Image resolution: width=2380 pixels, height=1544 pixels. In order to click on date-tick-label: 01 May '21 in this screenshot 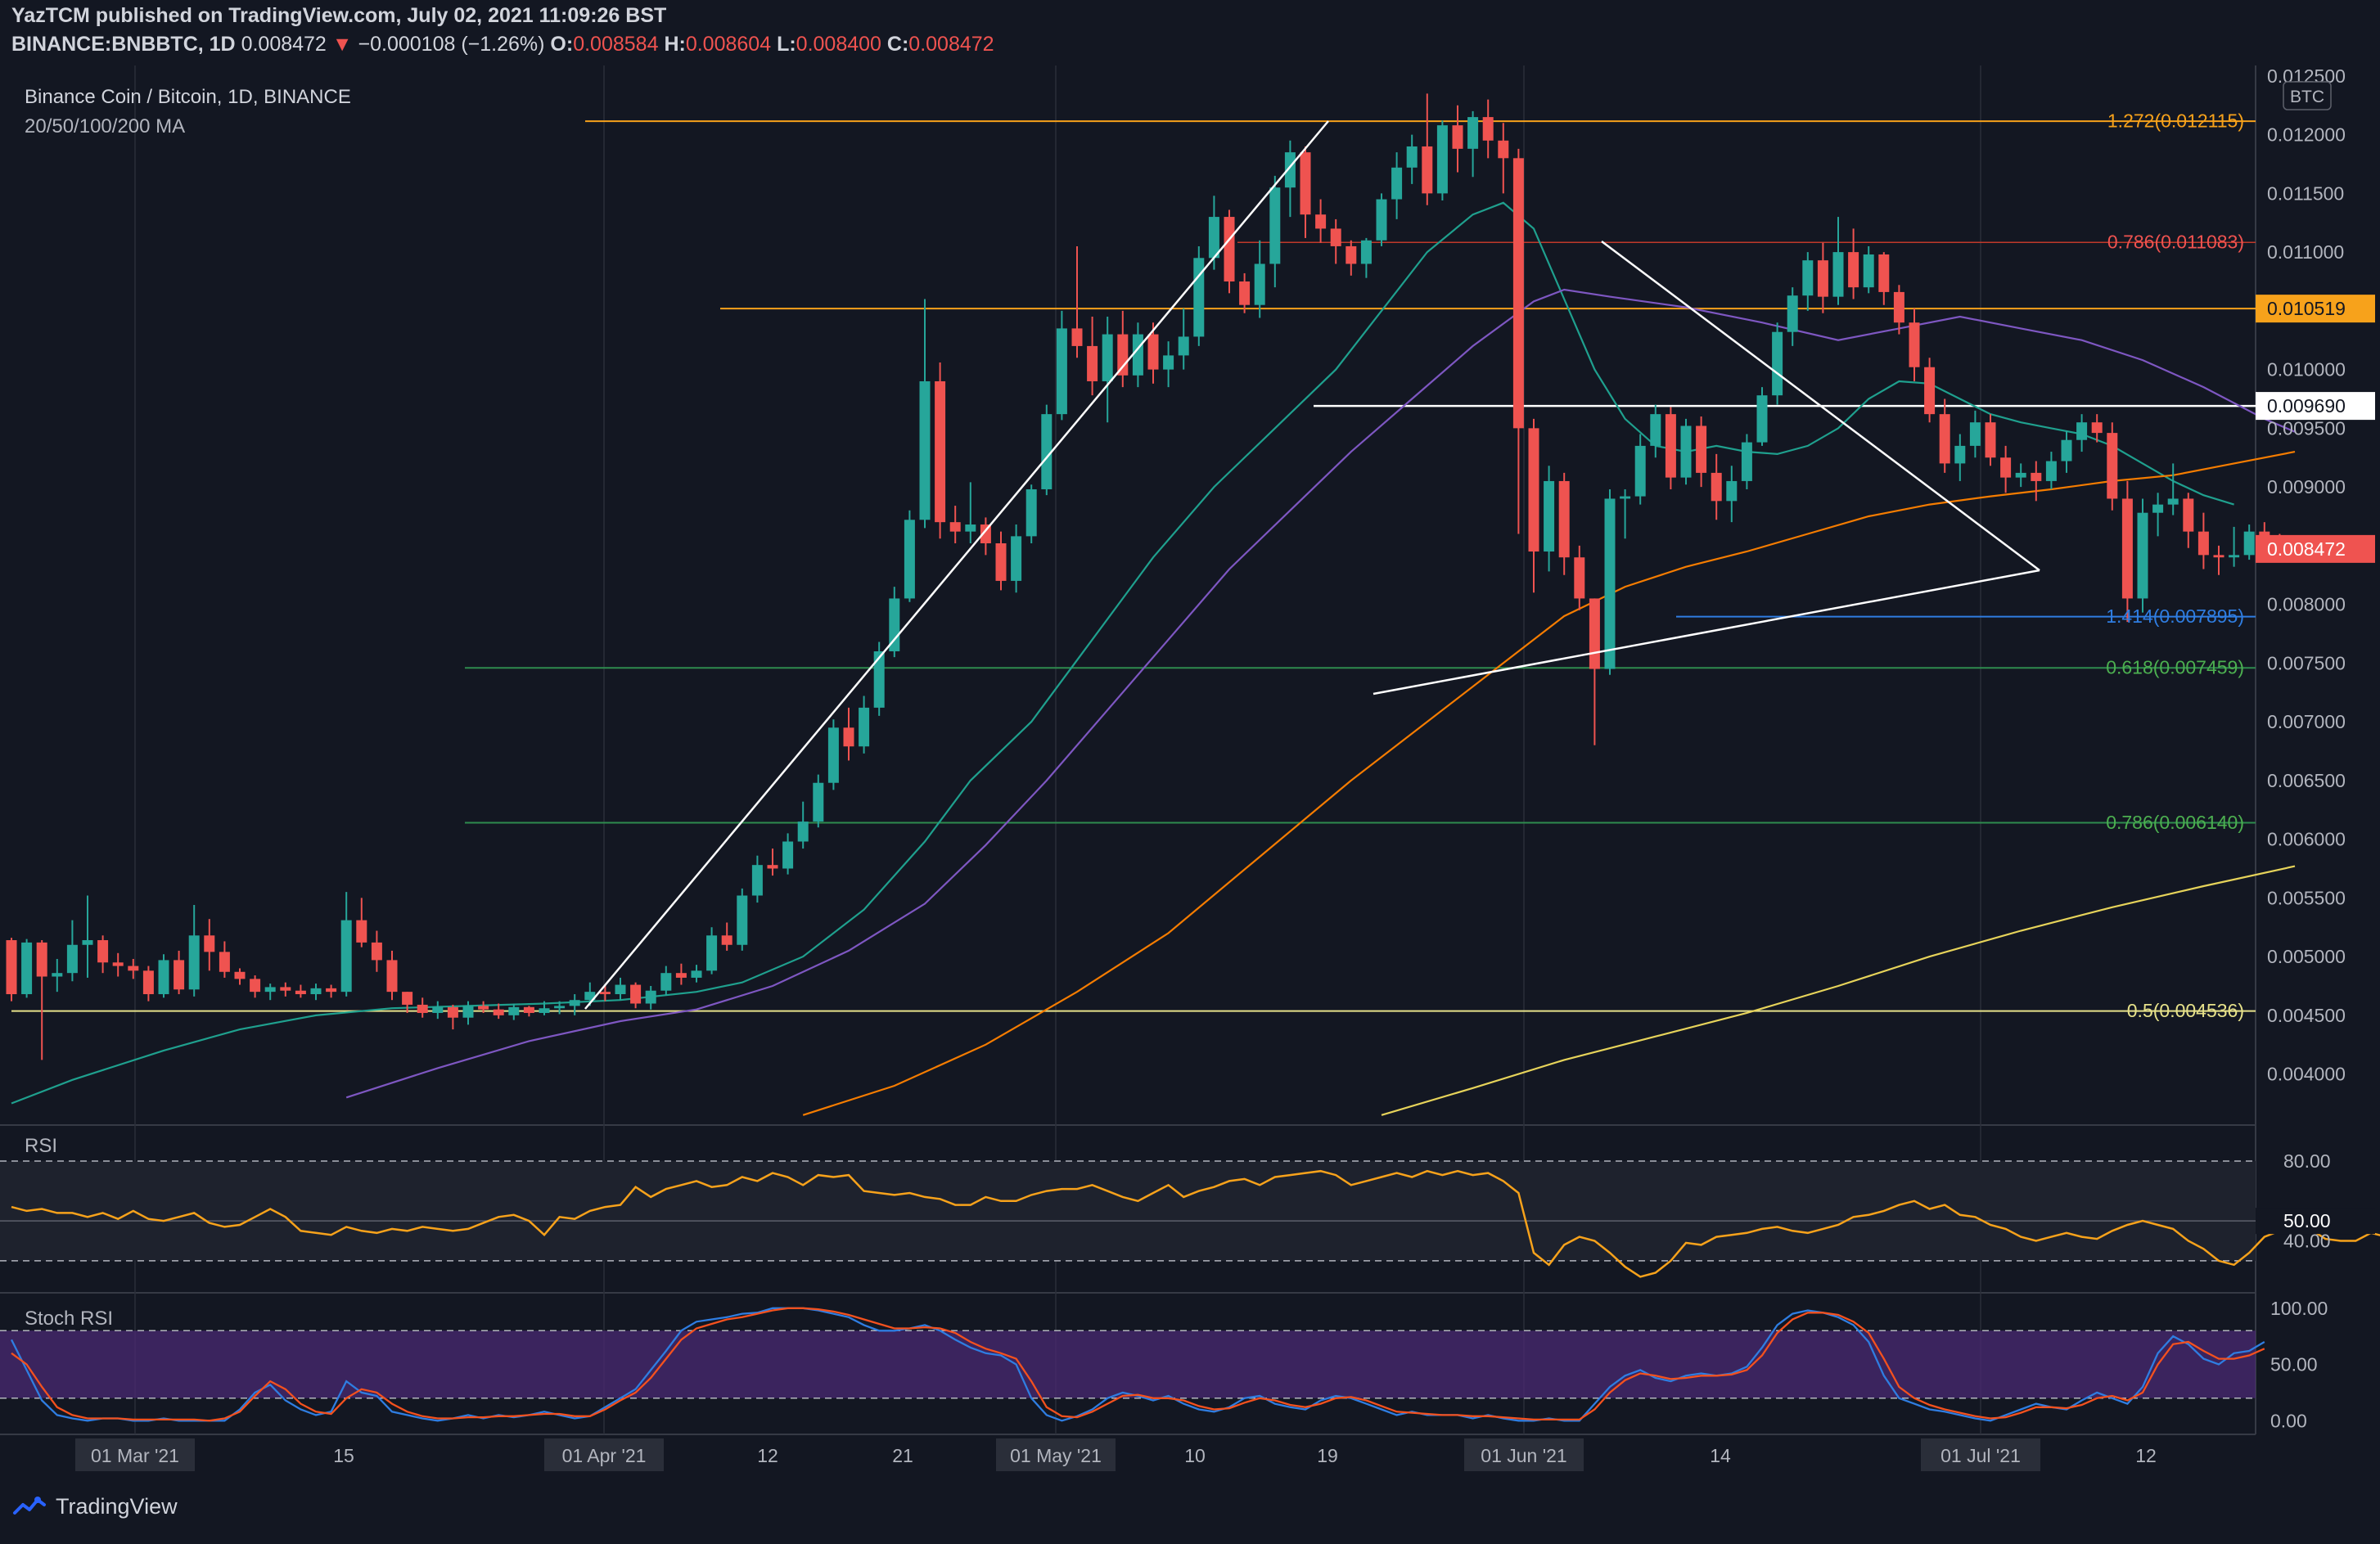, I will do `click(1056, 1455)`.